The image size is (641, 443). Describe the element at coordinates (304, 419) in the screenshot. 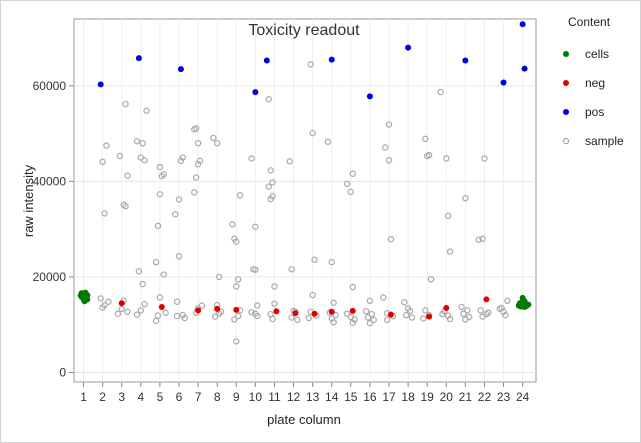

I see `x-axis-title: plate column` at that location.